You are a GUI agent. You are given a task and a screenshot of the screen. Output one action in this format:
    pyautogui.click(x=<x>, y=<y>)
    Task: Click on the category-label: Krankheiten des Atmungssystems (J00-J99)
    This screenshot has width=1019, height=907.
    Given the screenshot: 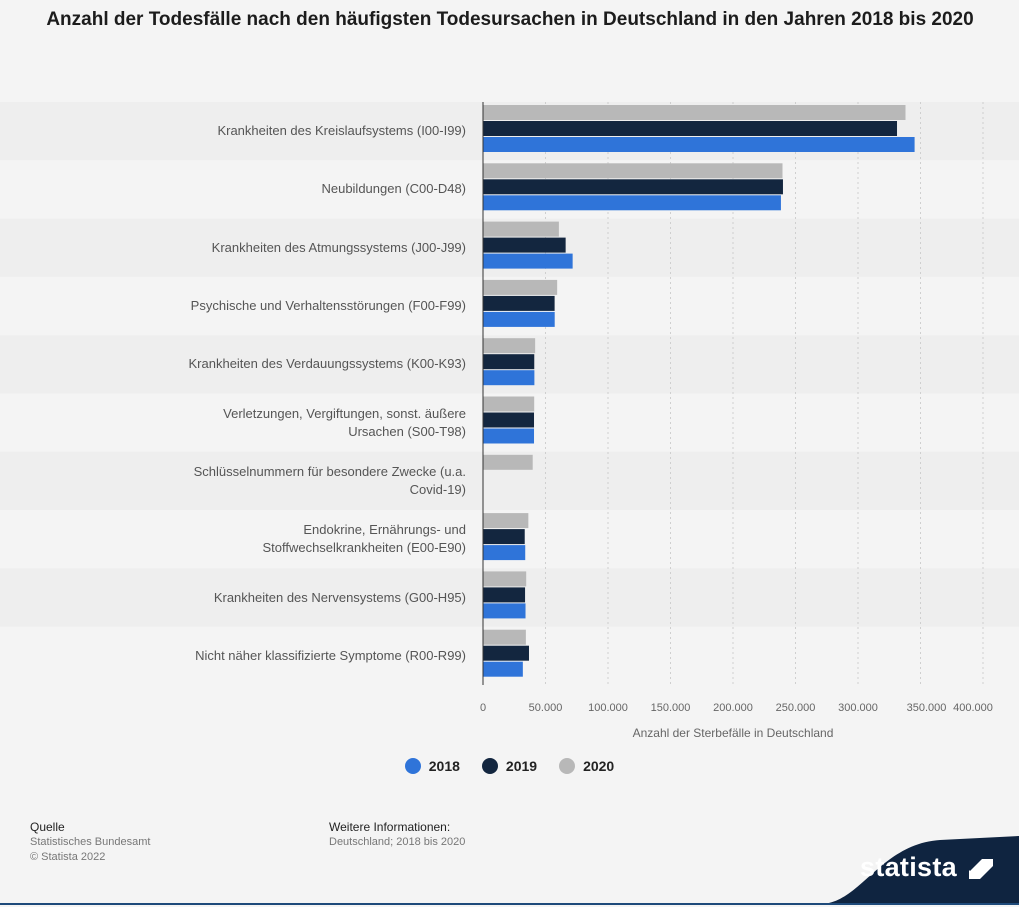 What is the action you would take?
    pyautogui.click(x=301, y=248)
    